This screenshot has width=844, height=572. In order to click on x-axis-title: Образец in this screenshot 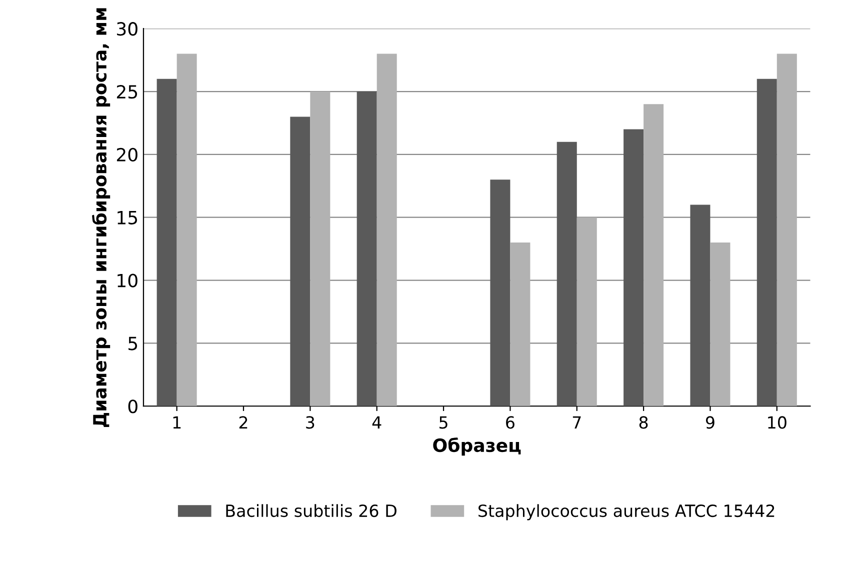, I will do `click(477, 447)`.